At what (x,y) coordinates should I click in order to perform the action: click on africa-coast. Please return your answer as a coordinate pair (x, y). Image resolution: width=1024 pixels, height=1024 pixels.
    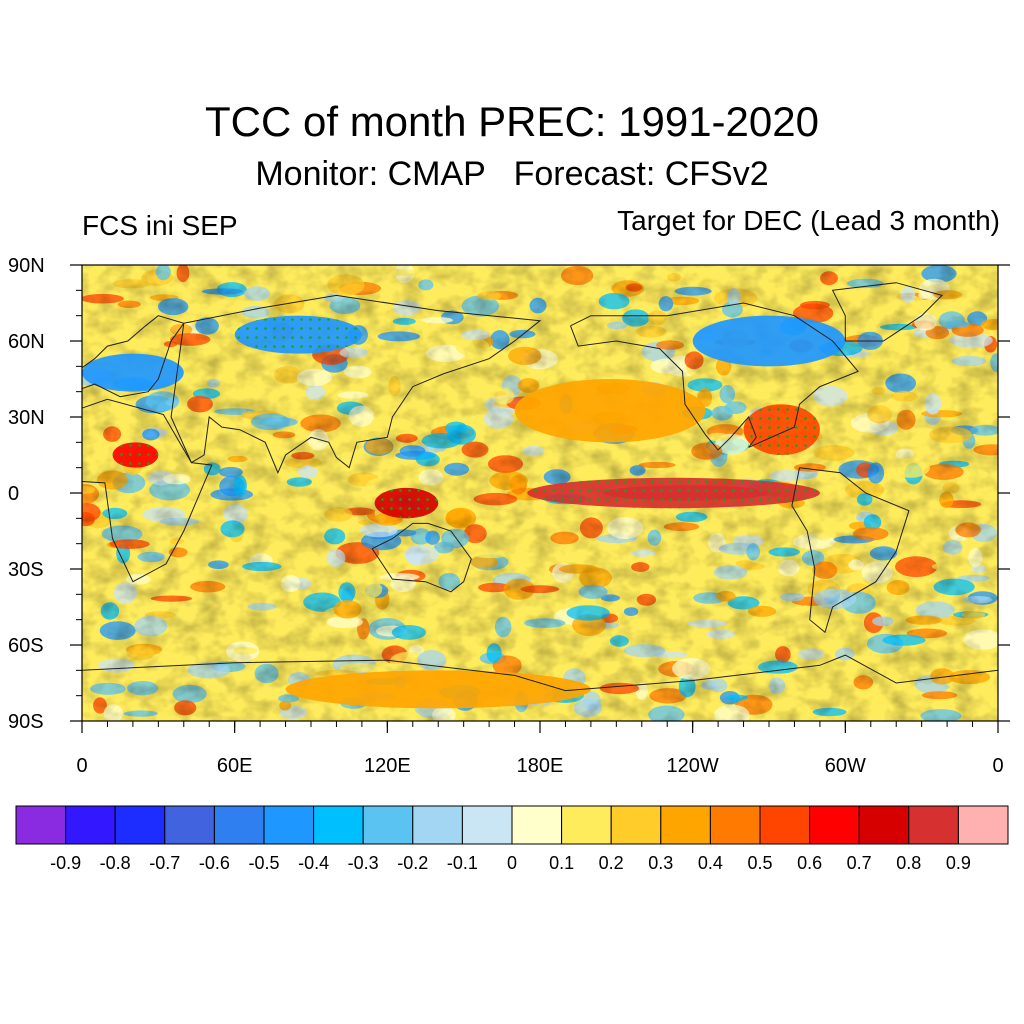
    Looking at the image, I should click on (147, 490).